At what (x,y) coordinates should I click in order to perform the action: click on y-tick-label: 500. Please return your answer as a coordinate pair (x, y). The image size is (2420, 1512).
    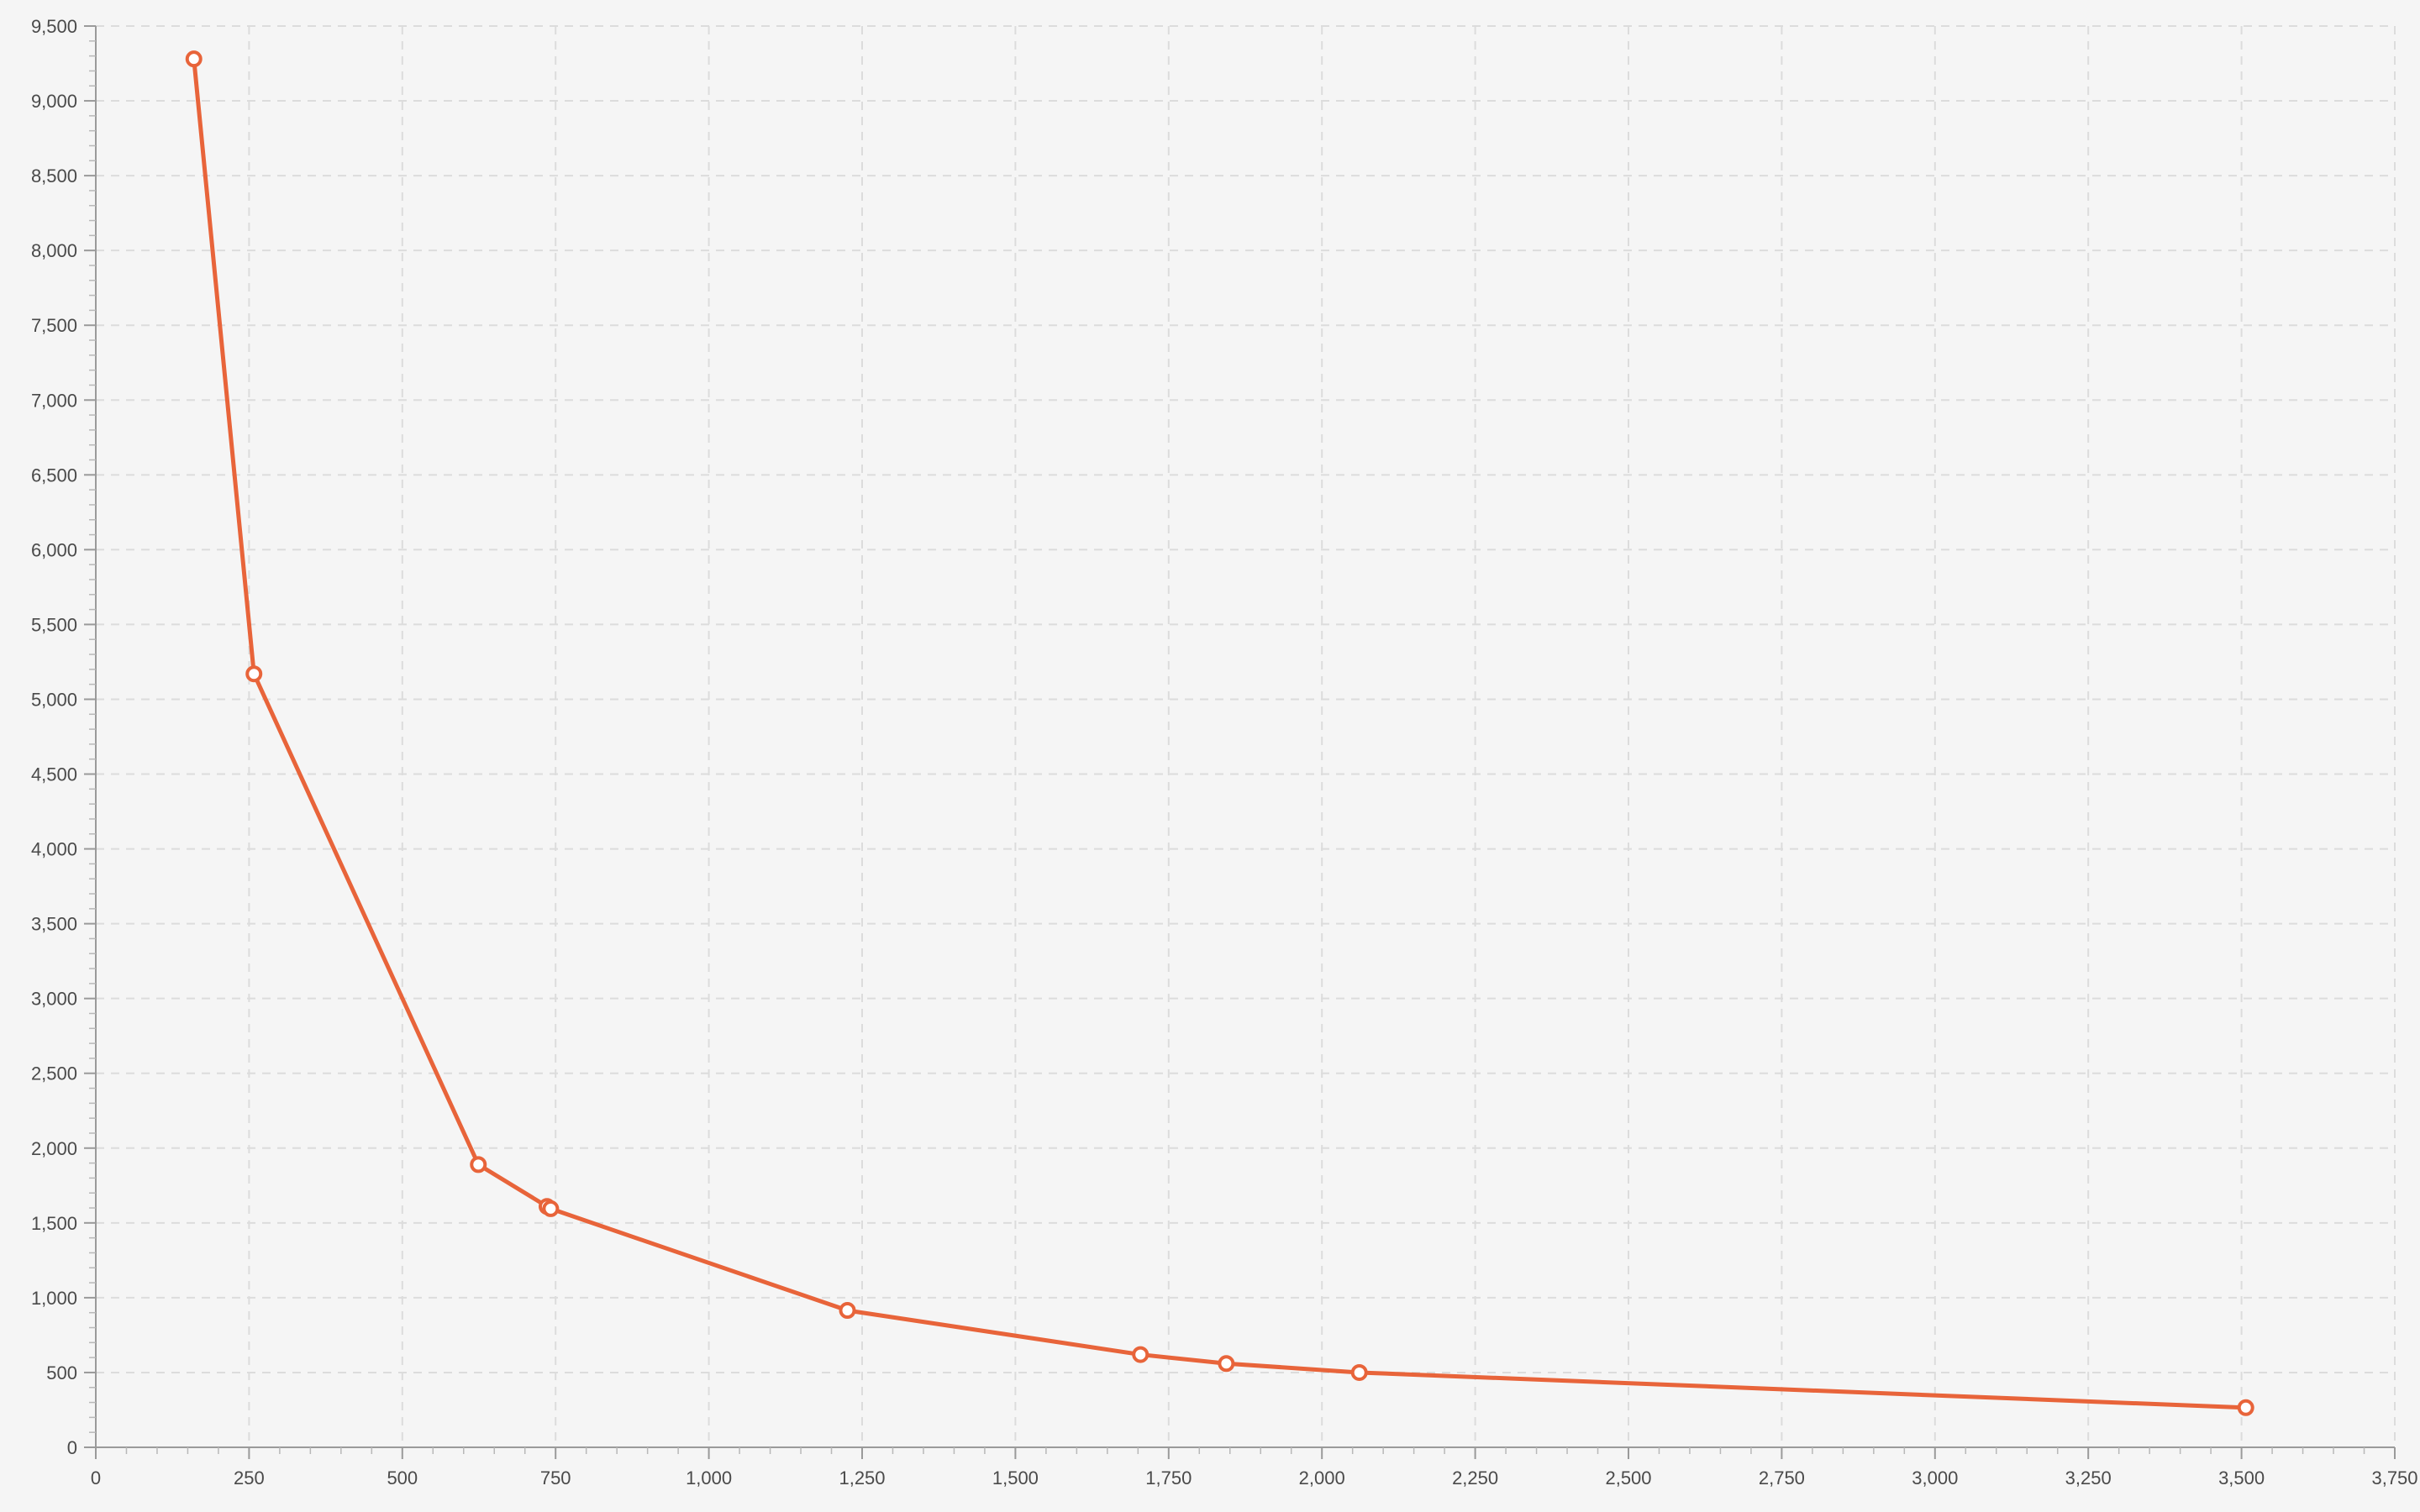
    Looking at the image, I should click on (62, 1372).